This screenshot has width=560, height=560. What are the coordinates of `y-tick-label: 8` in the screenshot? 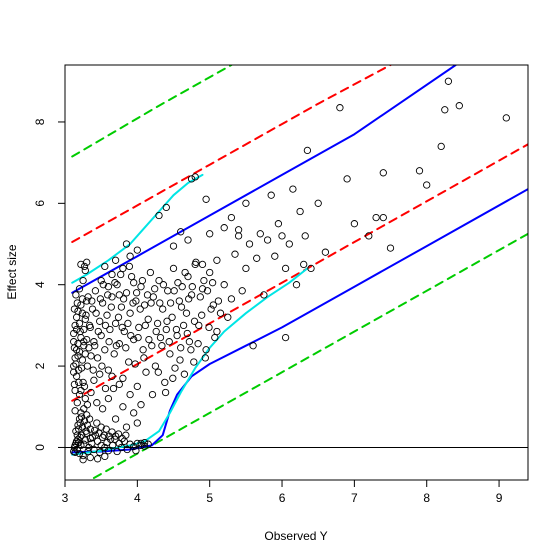 It's located at (40, 121).